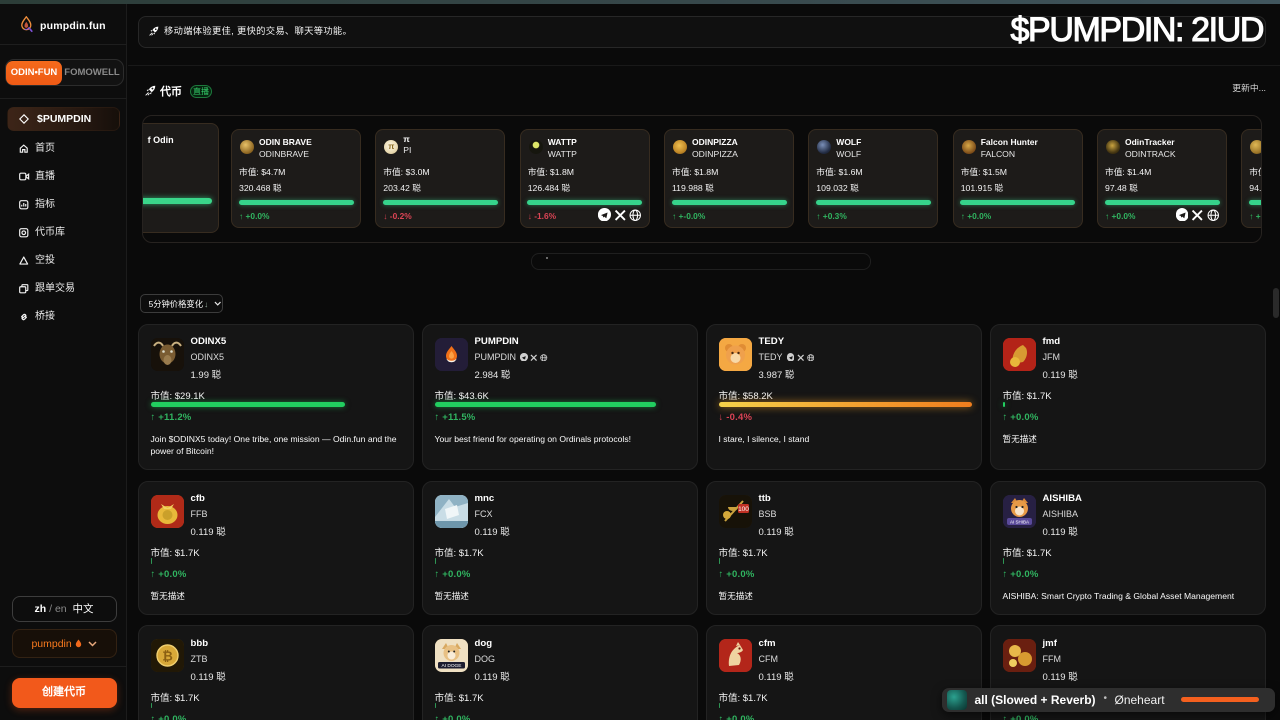 The image size is (1280, 720). Describe the element at coordinates (1018, 521) in the screenshot. I see `svg-text: AI SHIBA` at that location.